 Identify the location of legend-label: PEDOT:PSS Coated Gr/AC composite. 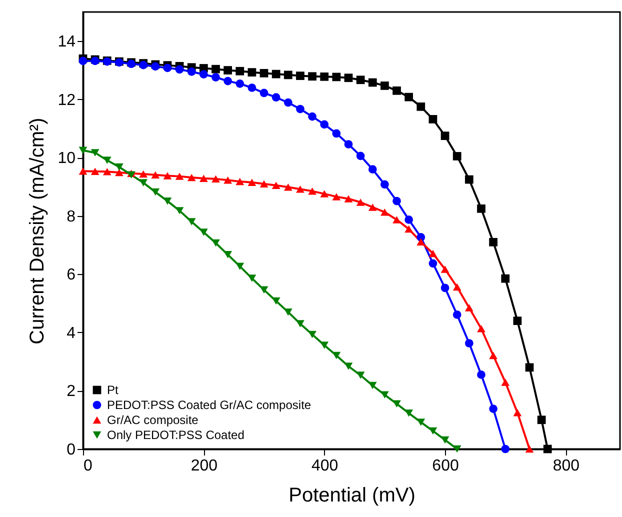
(209, 405).